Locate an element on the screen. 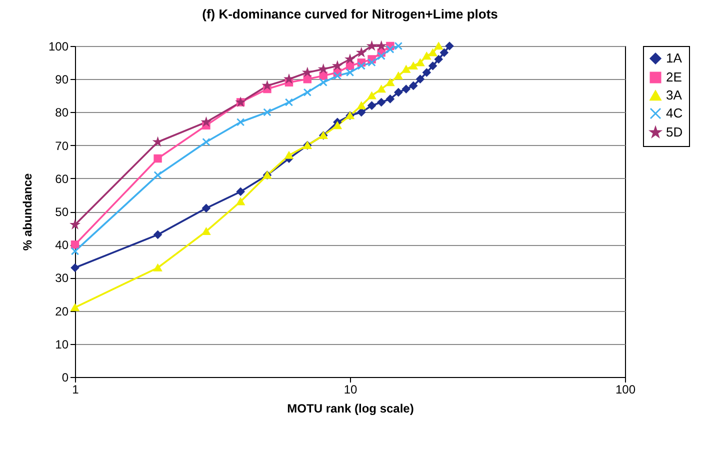 Image resolution: width=726 pixels, height=469 pixels. legend-label: 5D is located at coordinates (674, 132).